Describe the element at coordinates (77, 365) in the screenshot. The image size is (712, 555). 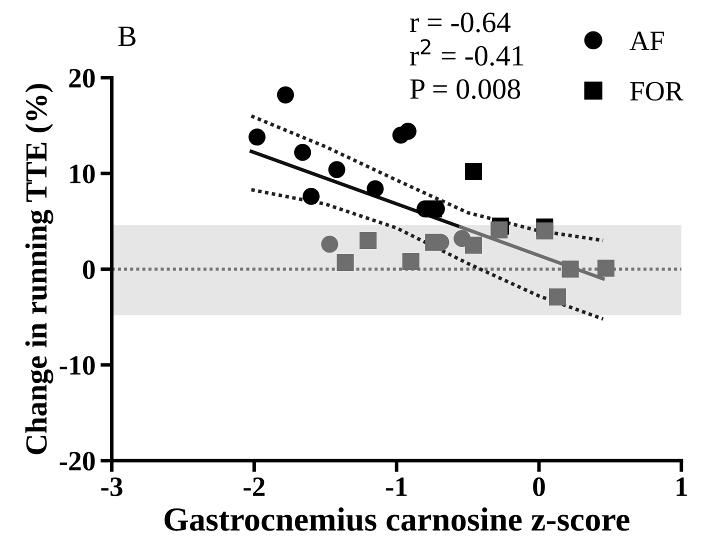
I see `y-tick-label: -10` at that location.